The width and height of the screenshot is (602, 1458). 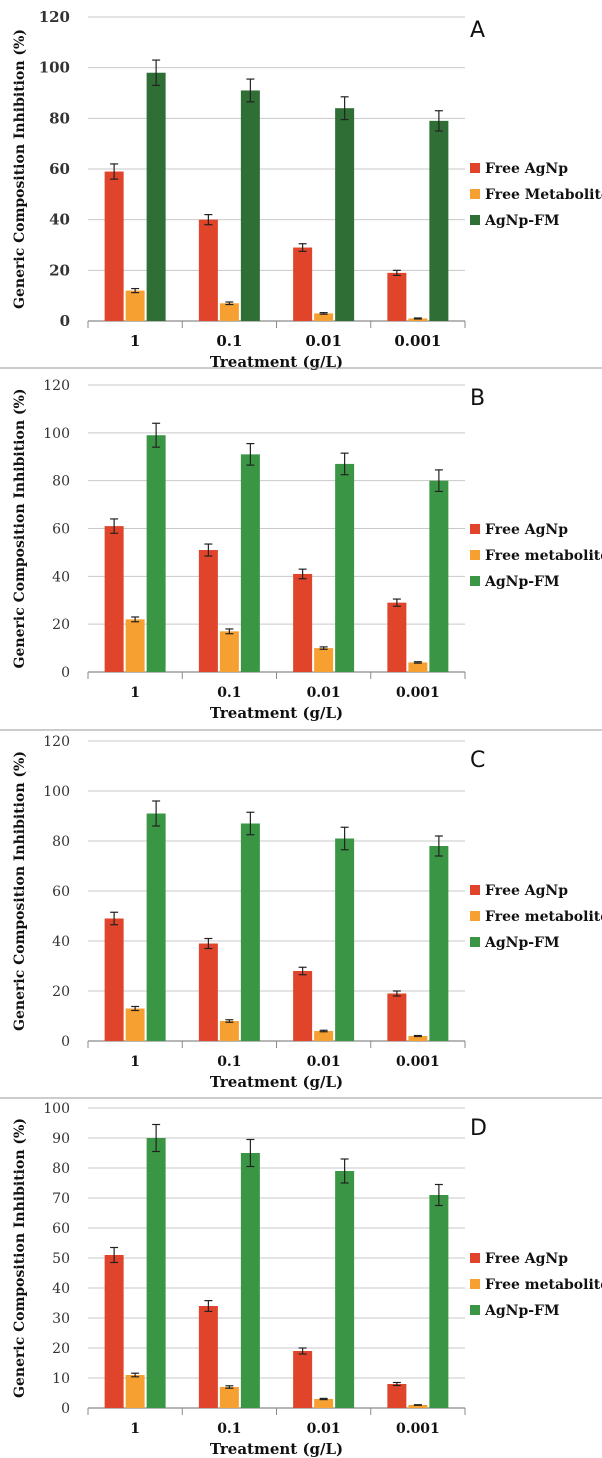 I want to click on x-tick-label-b: 1, so click(x=135, y=693).